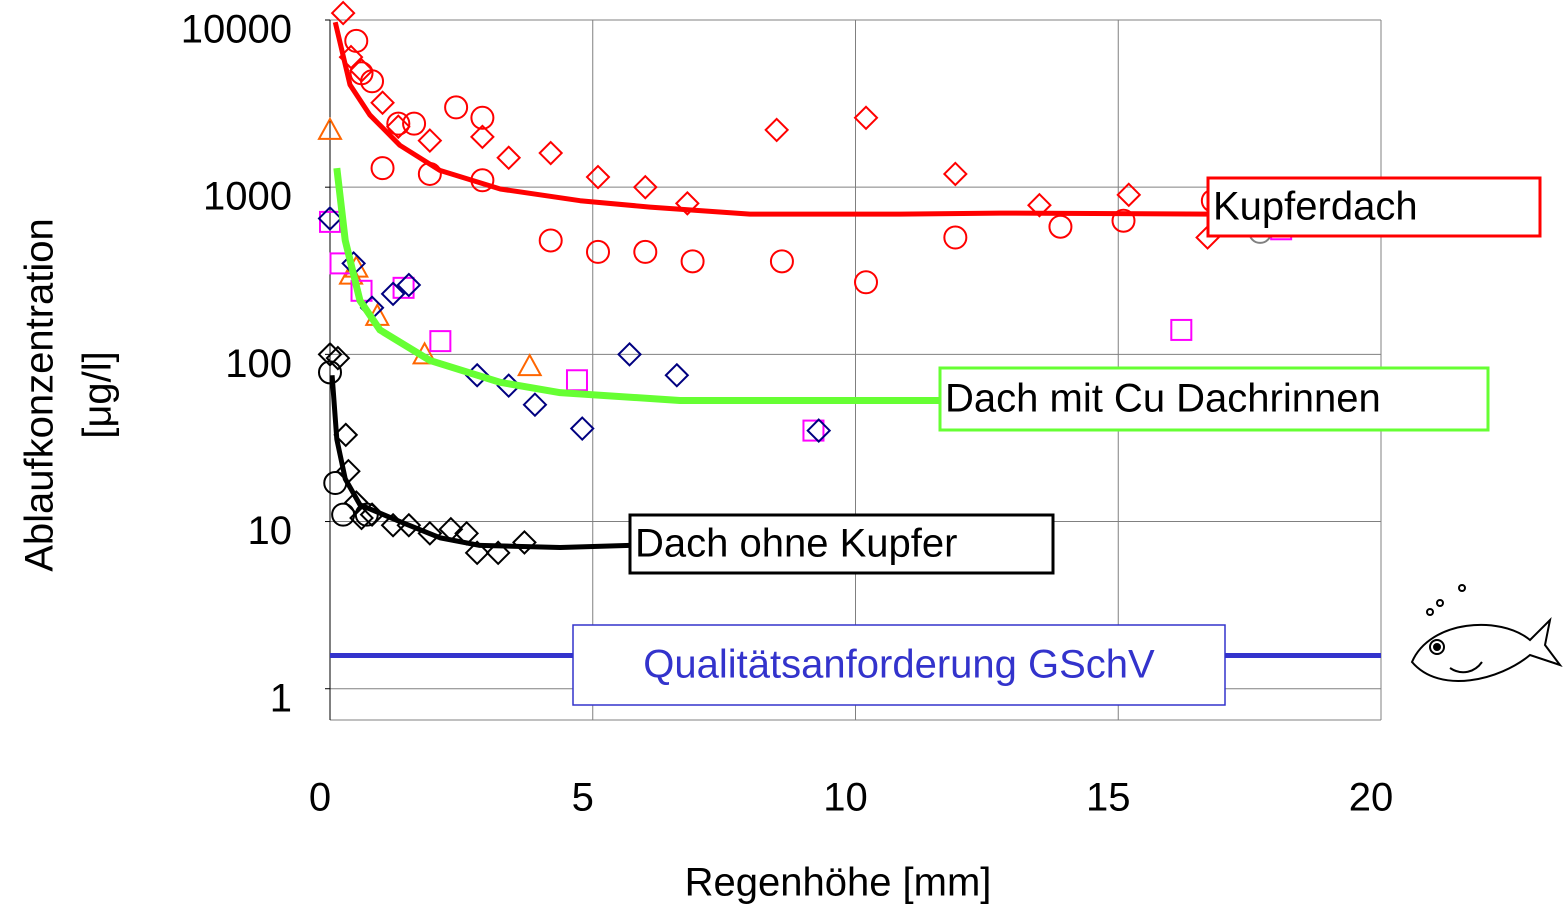 The width and height of the screenshot is (1568, 912). What do you see at coordinates (796, 544) in the screenshot?
I see `series-label: Dach ohne Kupfer` at bounding box center [796, 544].